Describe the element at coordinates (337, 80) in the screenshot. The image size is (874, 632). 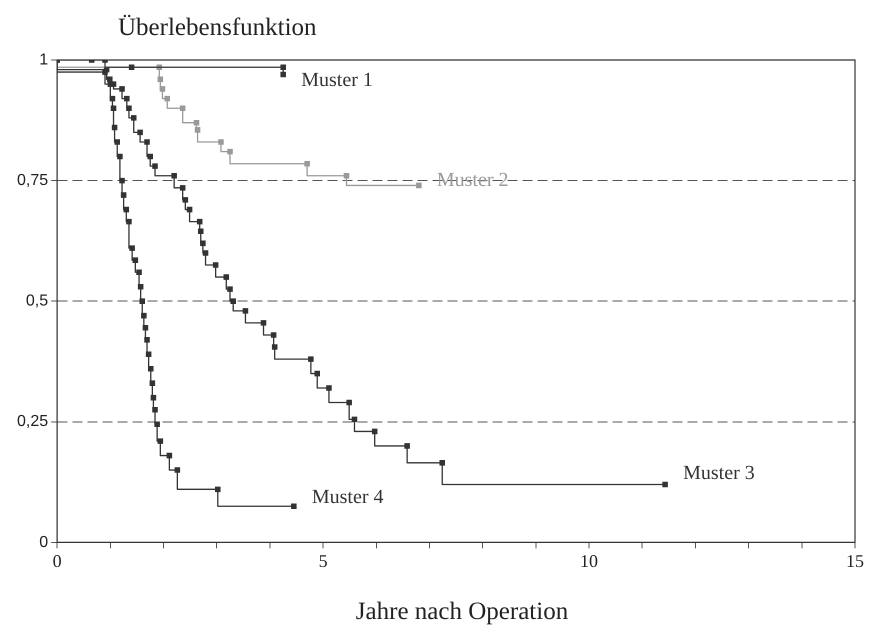
I see `series-label: Muster 1` at that location.